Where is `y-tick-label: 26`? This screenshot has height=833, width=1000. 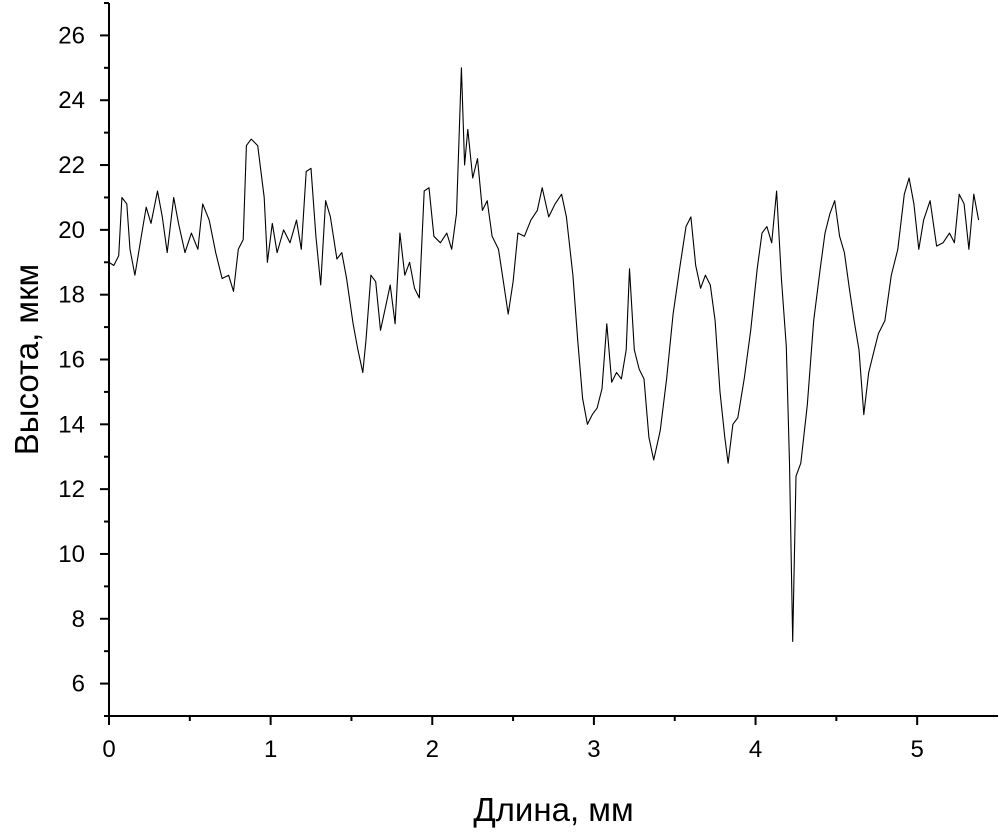
y-tick-label: 26 is located at coordinates (71, 35).